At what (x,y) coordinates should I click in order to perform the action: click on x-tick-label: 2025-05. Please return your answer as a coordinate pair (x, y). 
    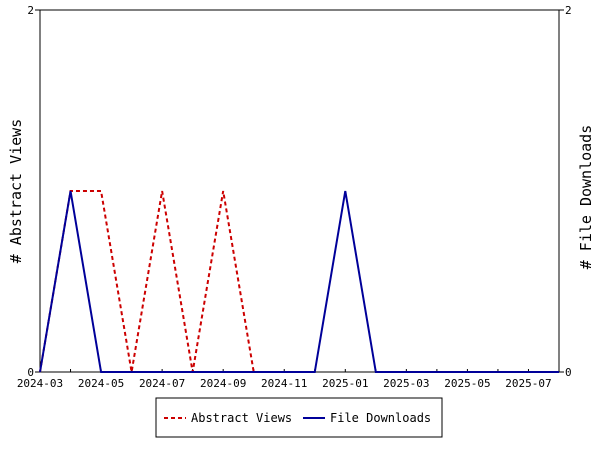
    Looking at the image, I should click on (467, 383).